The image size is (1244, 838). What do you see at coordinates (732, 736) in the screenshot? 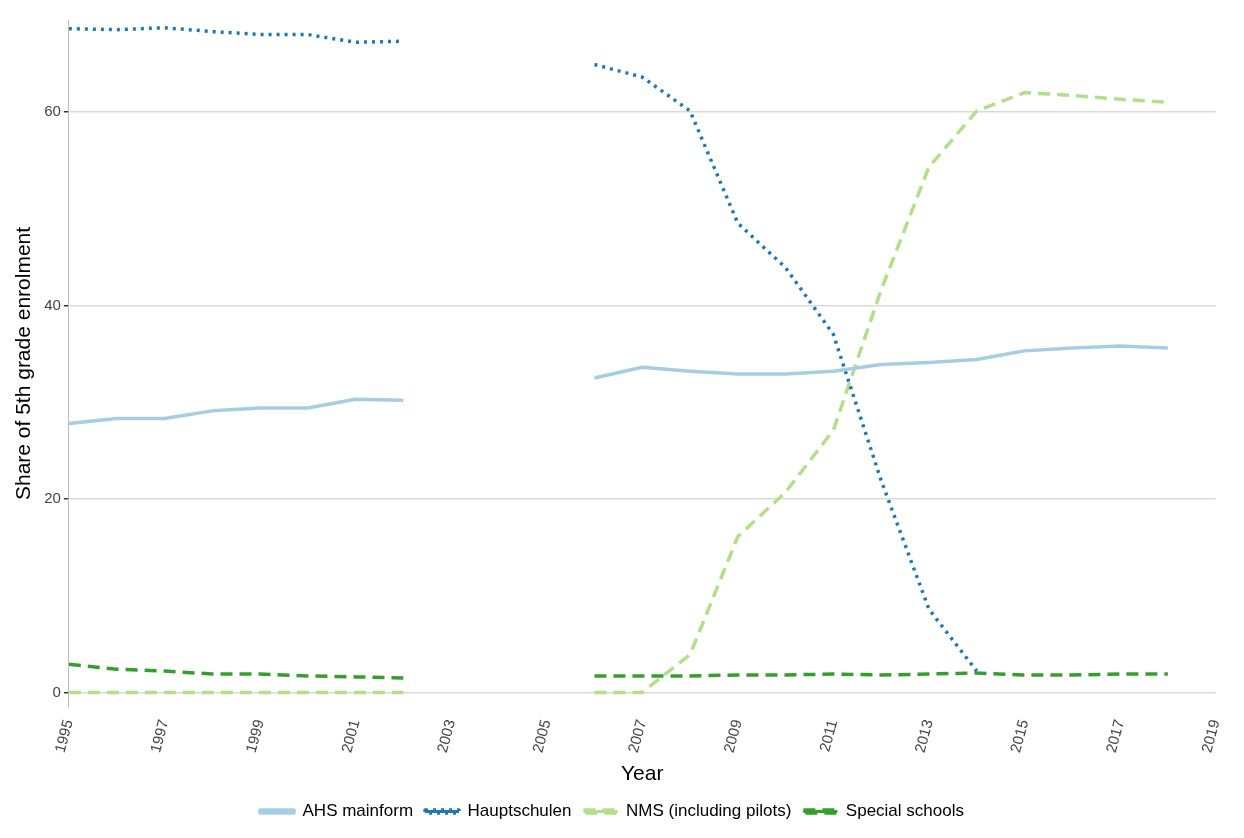
I see `x-tick-label: 2009` at bounding box center [732, 736].